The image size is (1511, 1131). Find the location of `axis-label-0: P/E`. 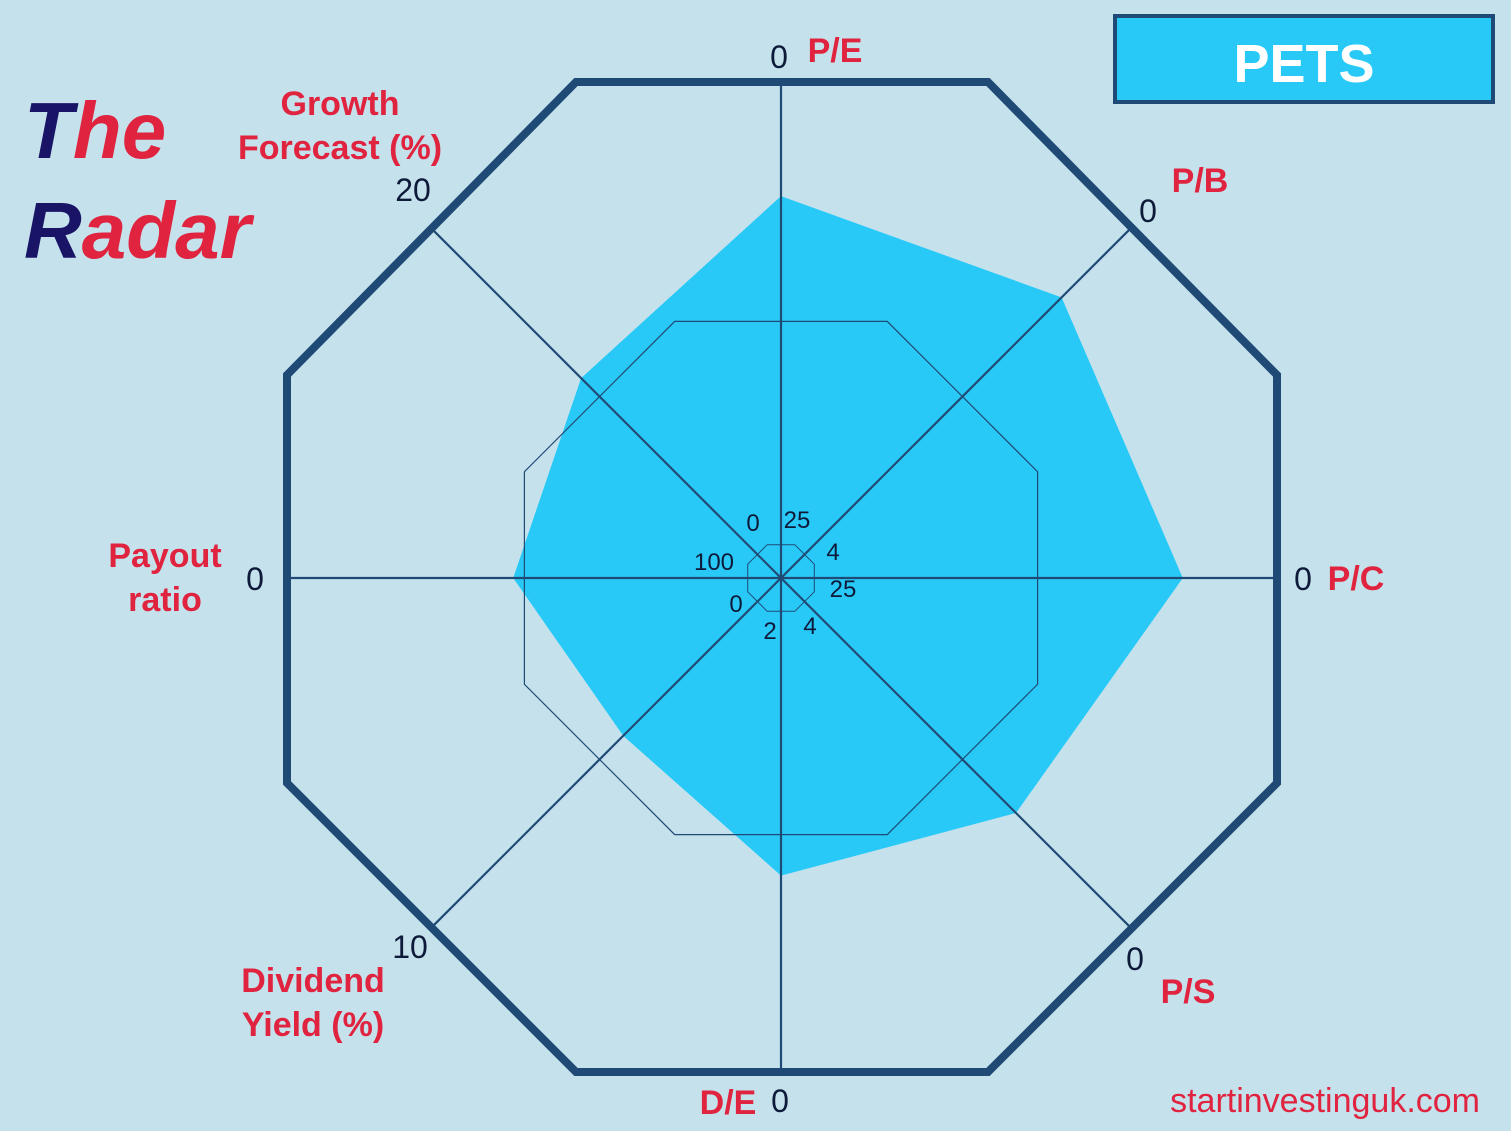

axis-label-0: P/E is located at coordinates (835, 51).